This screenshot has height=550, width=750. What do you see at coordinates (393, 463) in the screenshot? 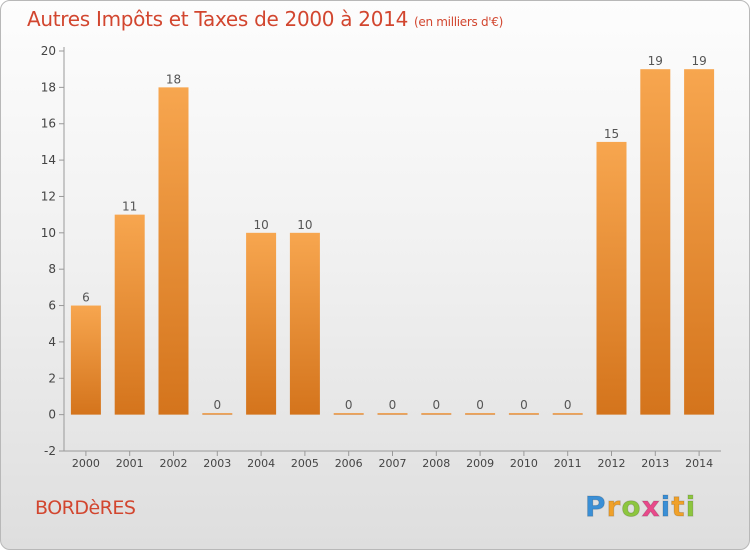
I see `x-tick-label: 2007` at bounding box center [393, 463].